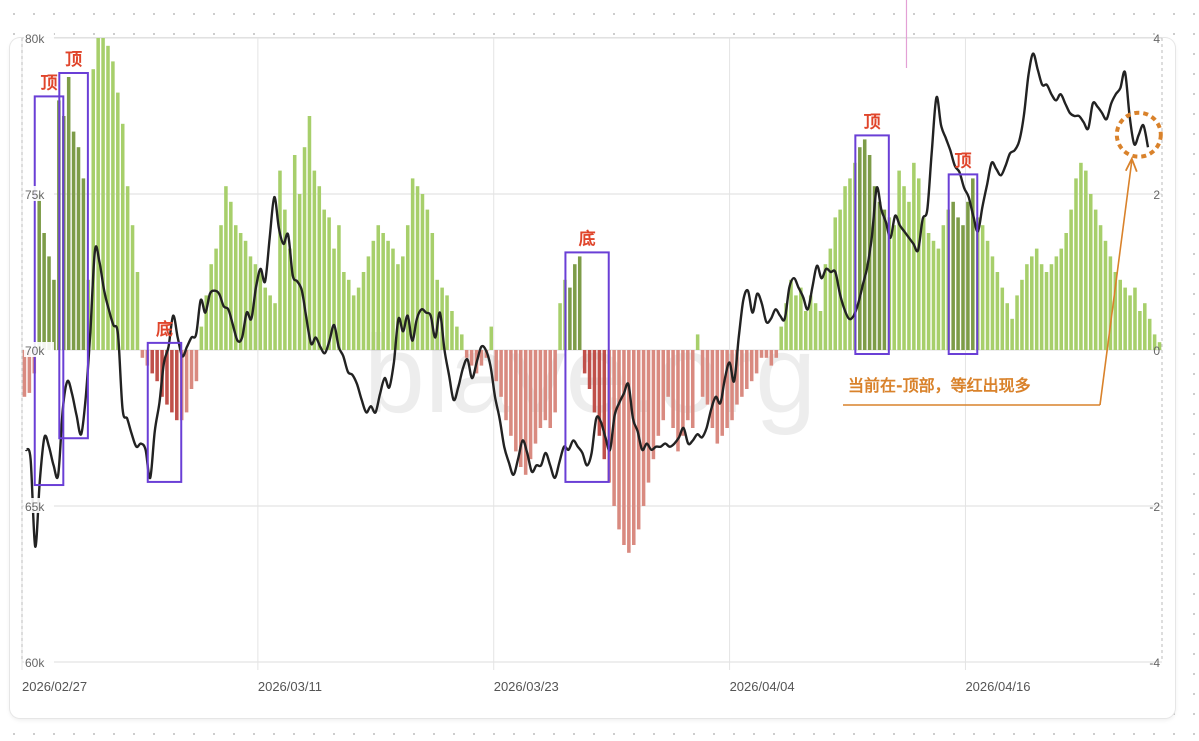 This screenshot has height=741, width=1199. What do you see at coordinates (939, 385) in the screenshot?
I see `callout-text: 当前在-顶部，等红出现多` at bounding box center [939, 385].